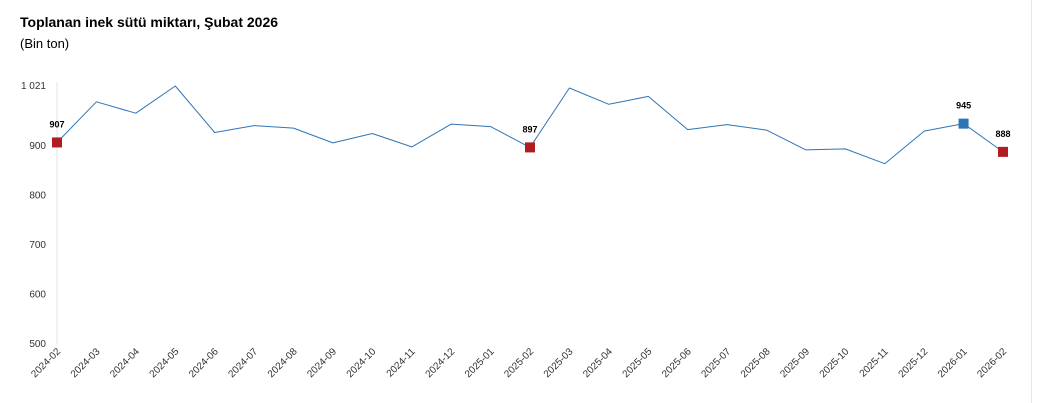  Describe the element at coordinates (165, 363) in the screenshot. I see `x-tick-label: 2024-05` at that location.